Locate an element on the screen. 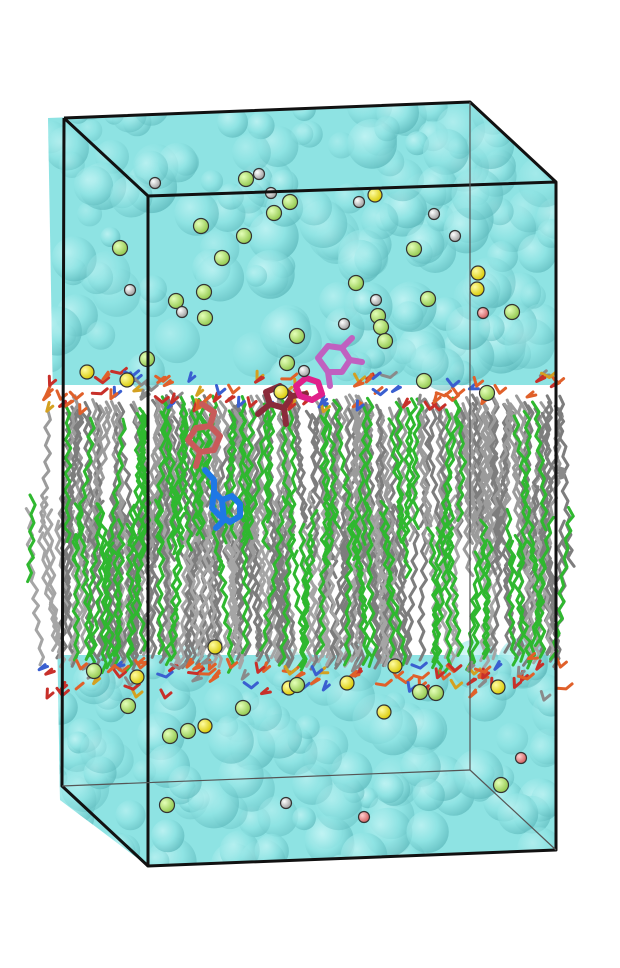 Image resolution: width=620 pixels, height=968 pixels. upper-leaflet-headgroups is located at coordinates (304, 391).